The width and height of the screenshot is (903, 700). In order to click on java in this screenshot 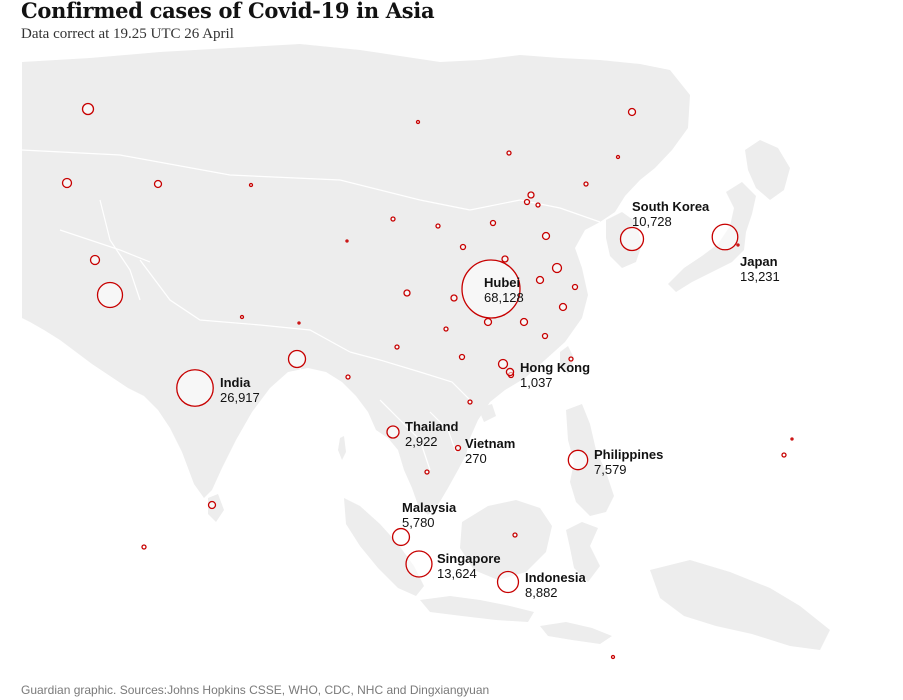, I will do `click(477, 609)`.